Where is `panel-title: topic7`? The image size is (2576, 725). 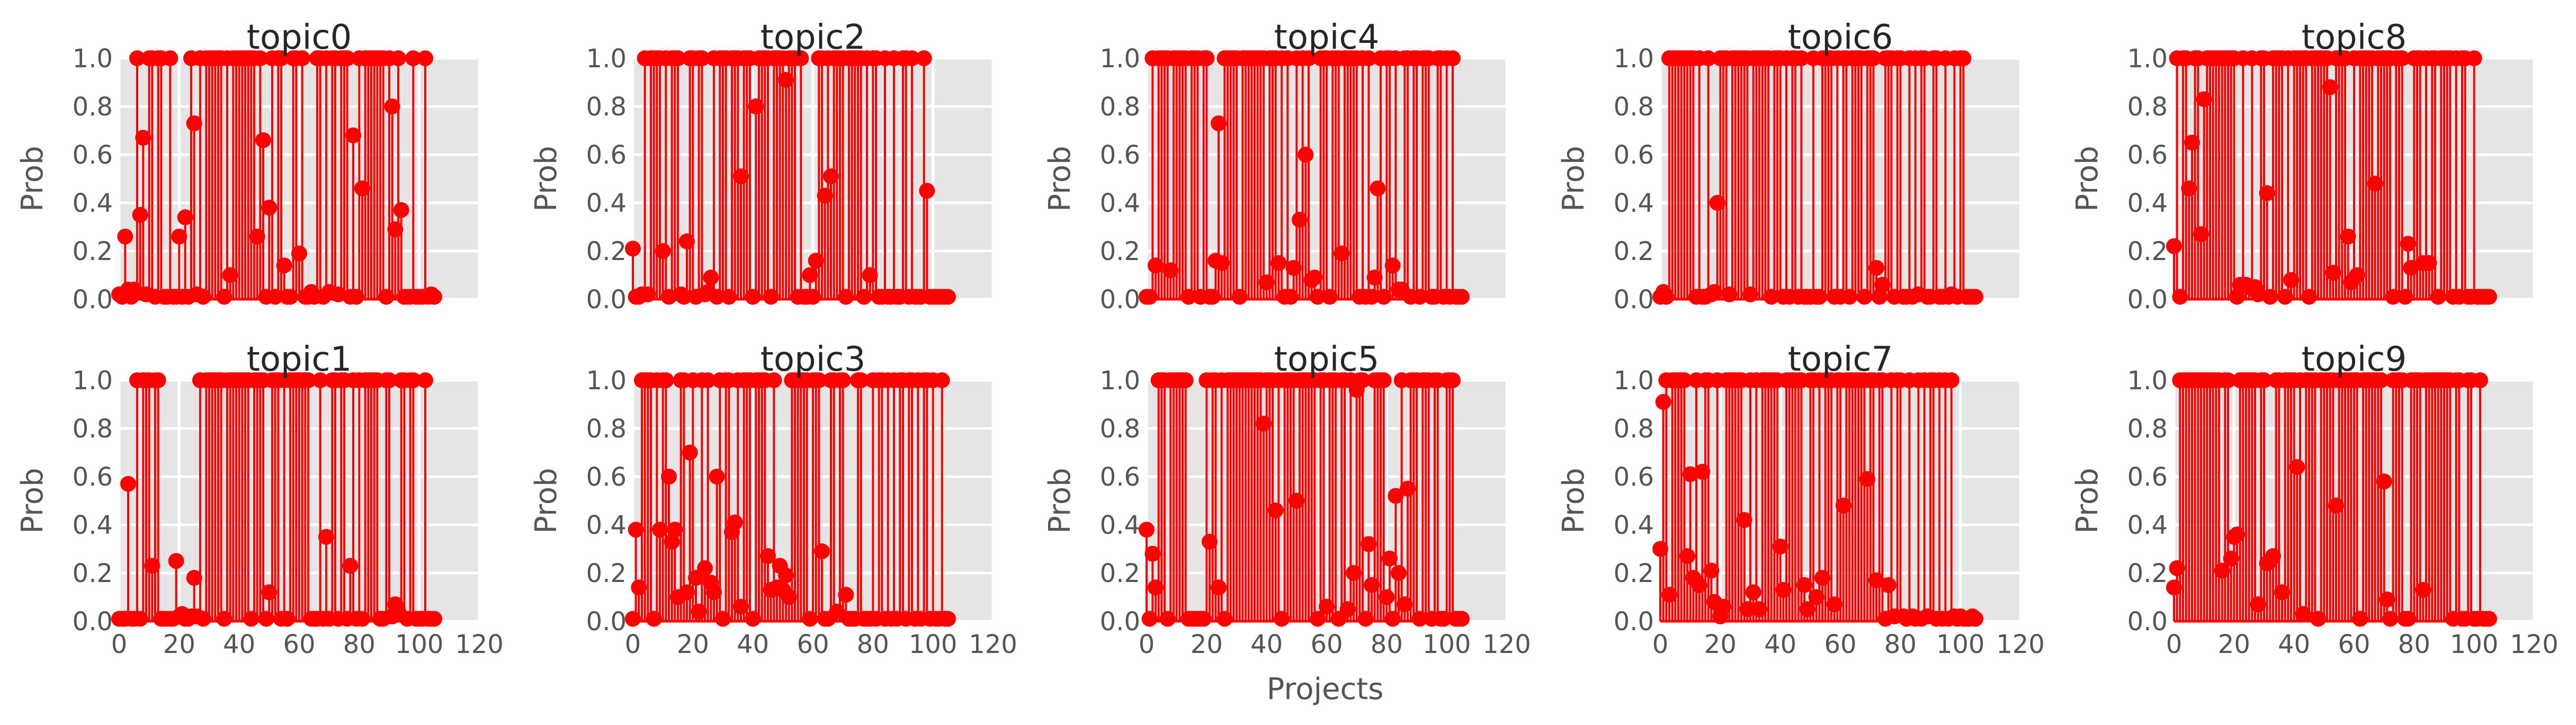
panel-title: topic7 is located at coordinates (1840, 359).